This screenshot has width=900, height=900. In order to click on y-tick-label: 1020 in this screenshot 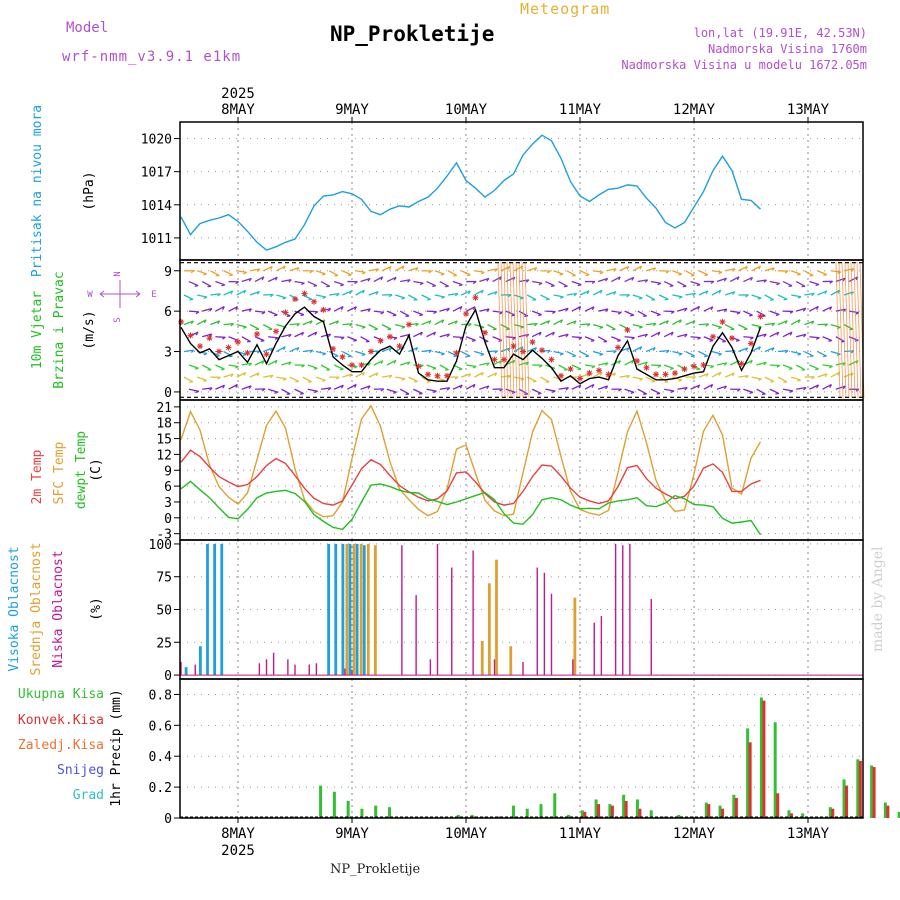, I will do `click(156, 140)`.